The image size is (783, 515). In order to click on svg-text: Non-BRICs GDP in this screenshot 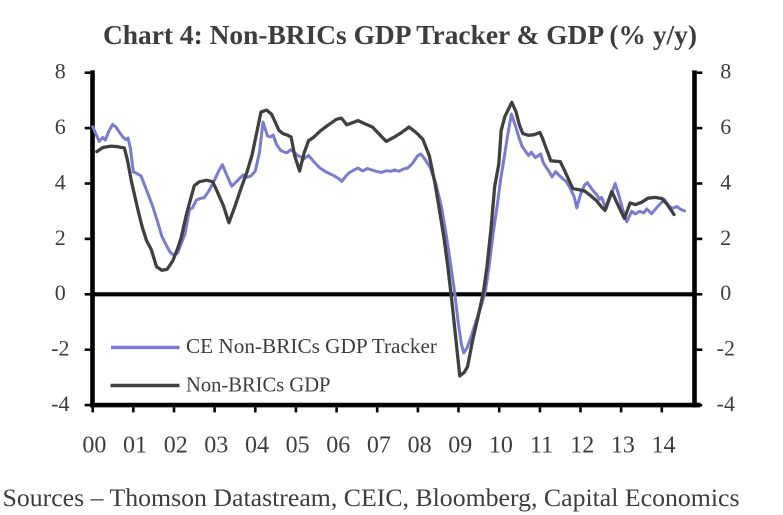, I will do `click(258, 385)`.